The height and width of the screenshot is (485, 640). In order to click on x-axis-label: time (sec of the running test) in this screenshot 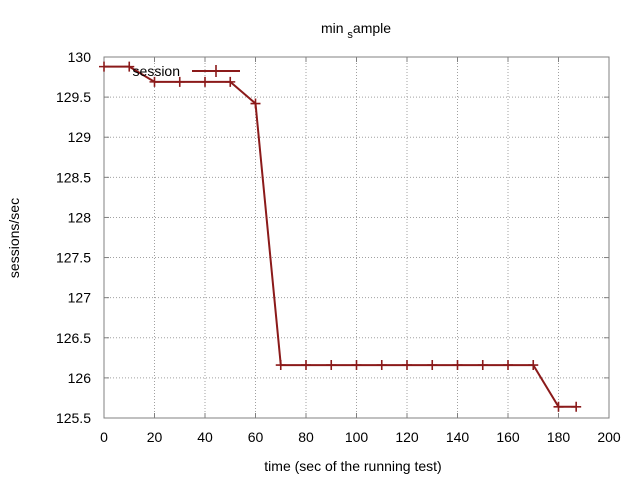, I will do `click(352, 466)`.